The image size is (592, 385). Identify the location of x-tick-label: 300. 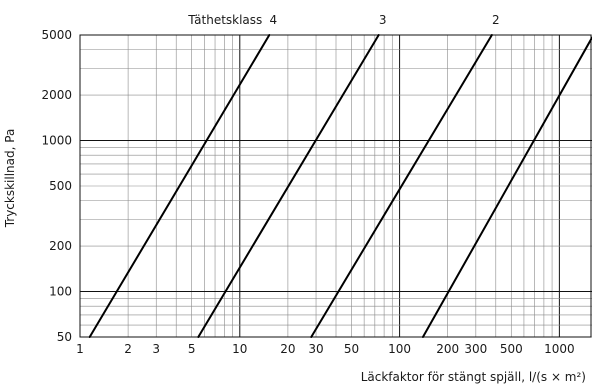
(475, 349).